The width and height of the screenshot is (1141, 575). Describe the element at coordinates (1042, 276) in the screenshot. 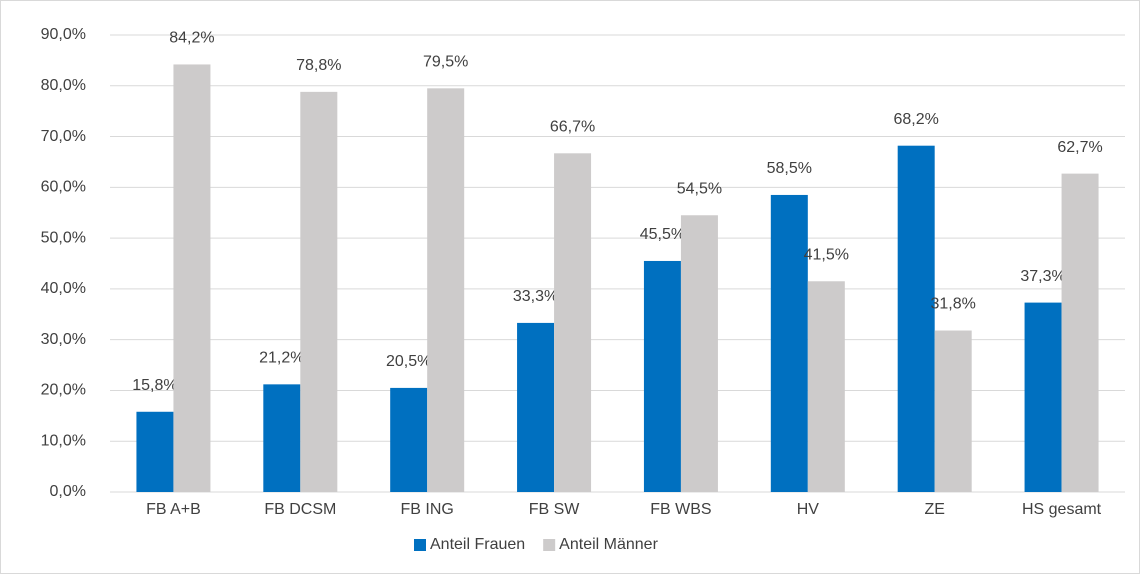

I see `data-label: 37,3%` at that location.